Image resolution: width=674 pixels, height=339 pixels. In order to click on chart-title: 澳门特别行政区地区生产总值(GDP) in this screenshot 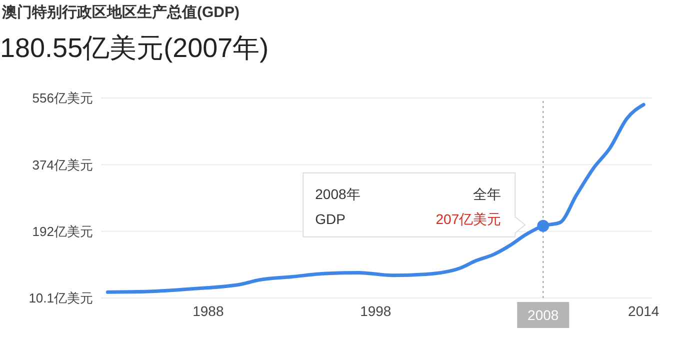, I will do `click(121, 12)`.